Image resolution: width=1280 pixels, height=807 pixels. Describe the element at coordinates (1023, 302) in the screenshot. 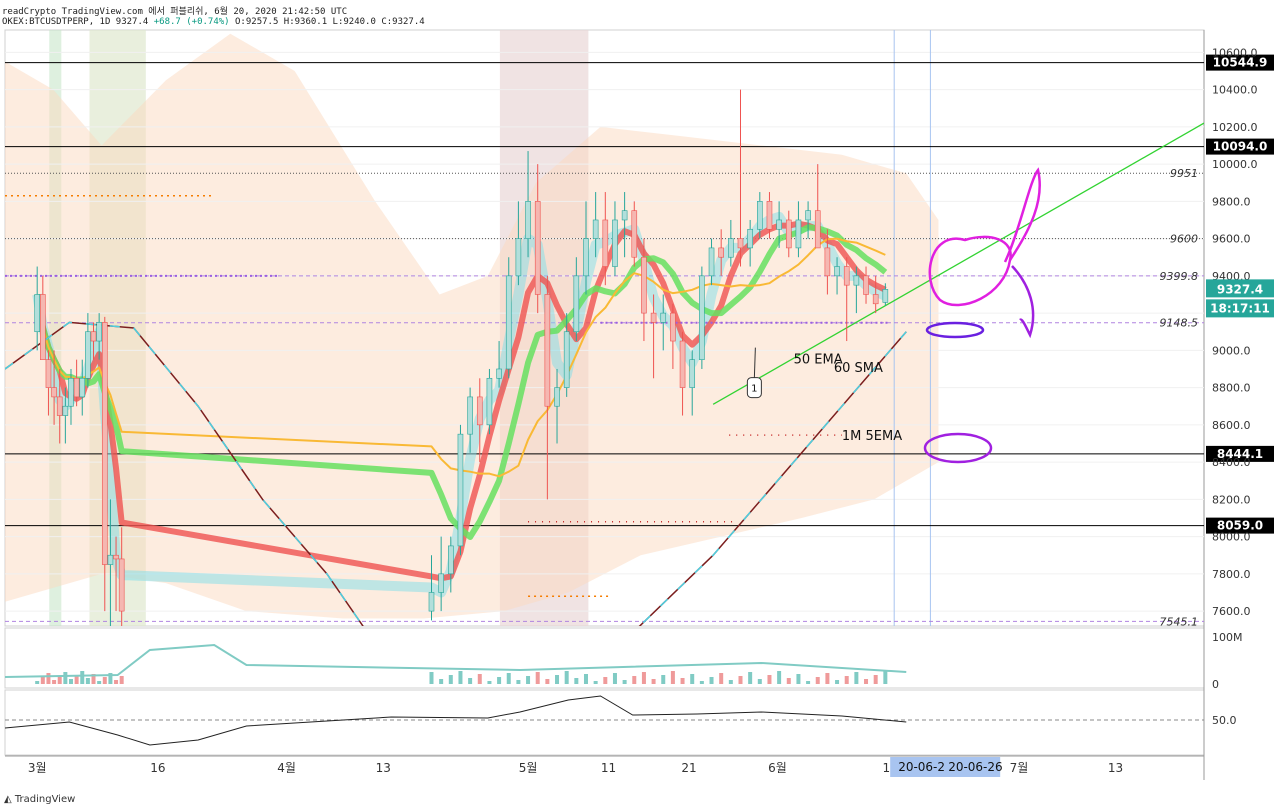

I see `hand-drawn-arrow` at that location.